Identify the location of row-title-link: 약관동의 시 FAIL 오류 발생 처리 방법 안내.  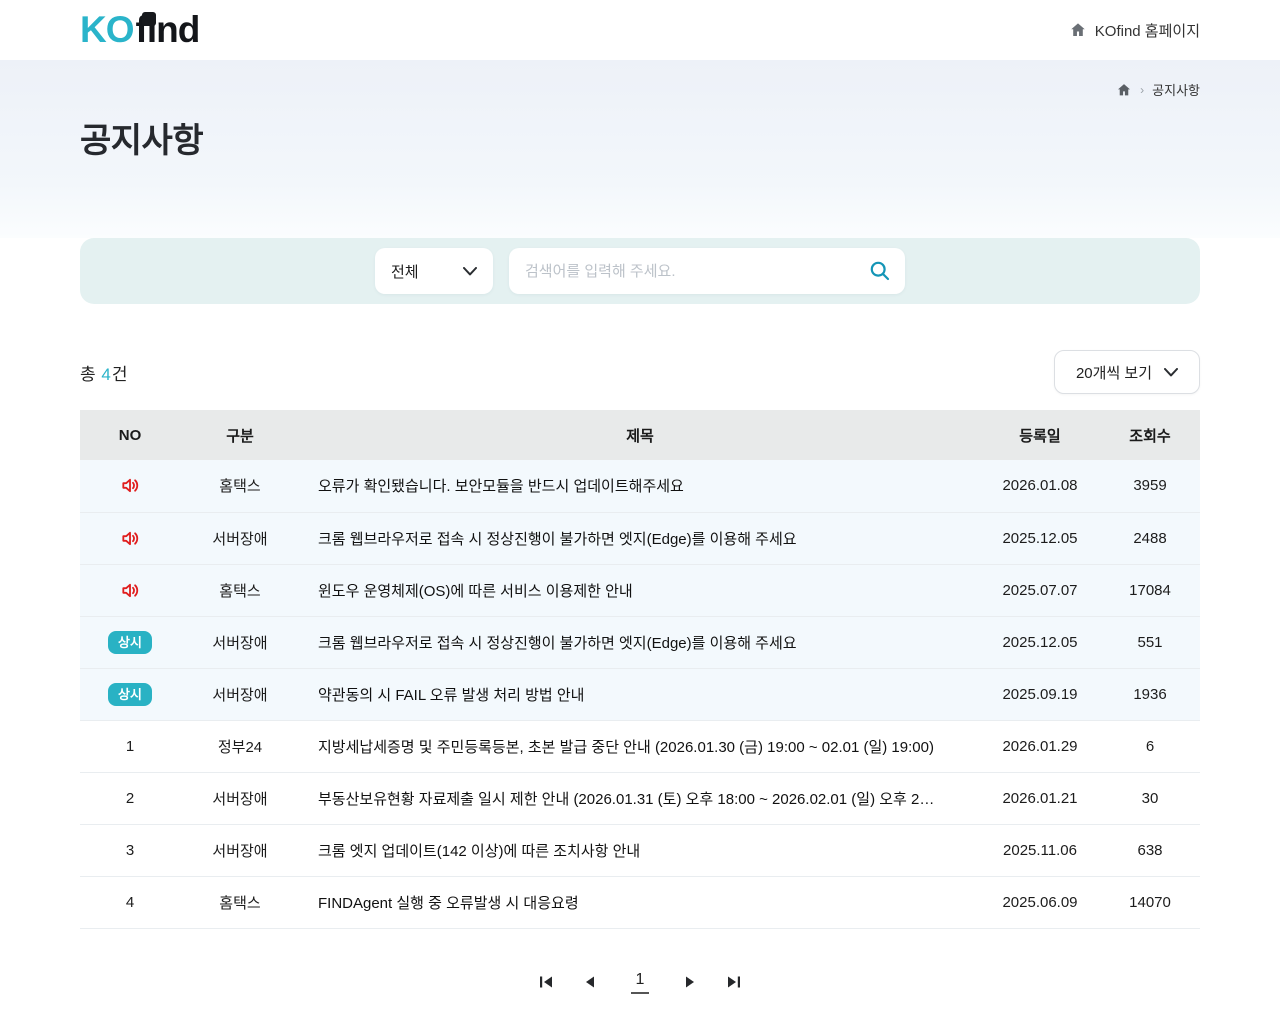
(640, 694).